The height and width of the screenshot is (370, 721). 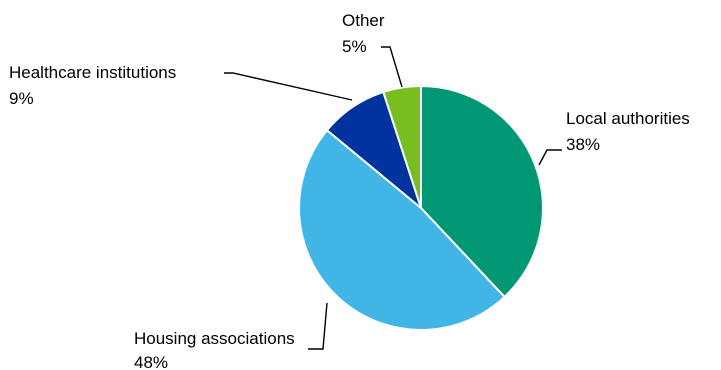 I want to click on slice-value-housing-associations: 48%, so click(x=151, y=361).